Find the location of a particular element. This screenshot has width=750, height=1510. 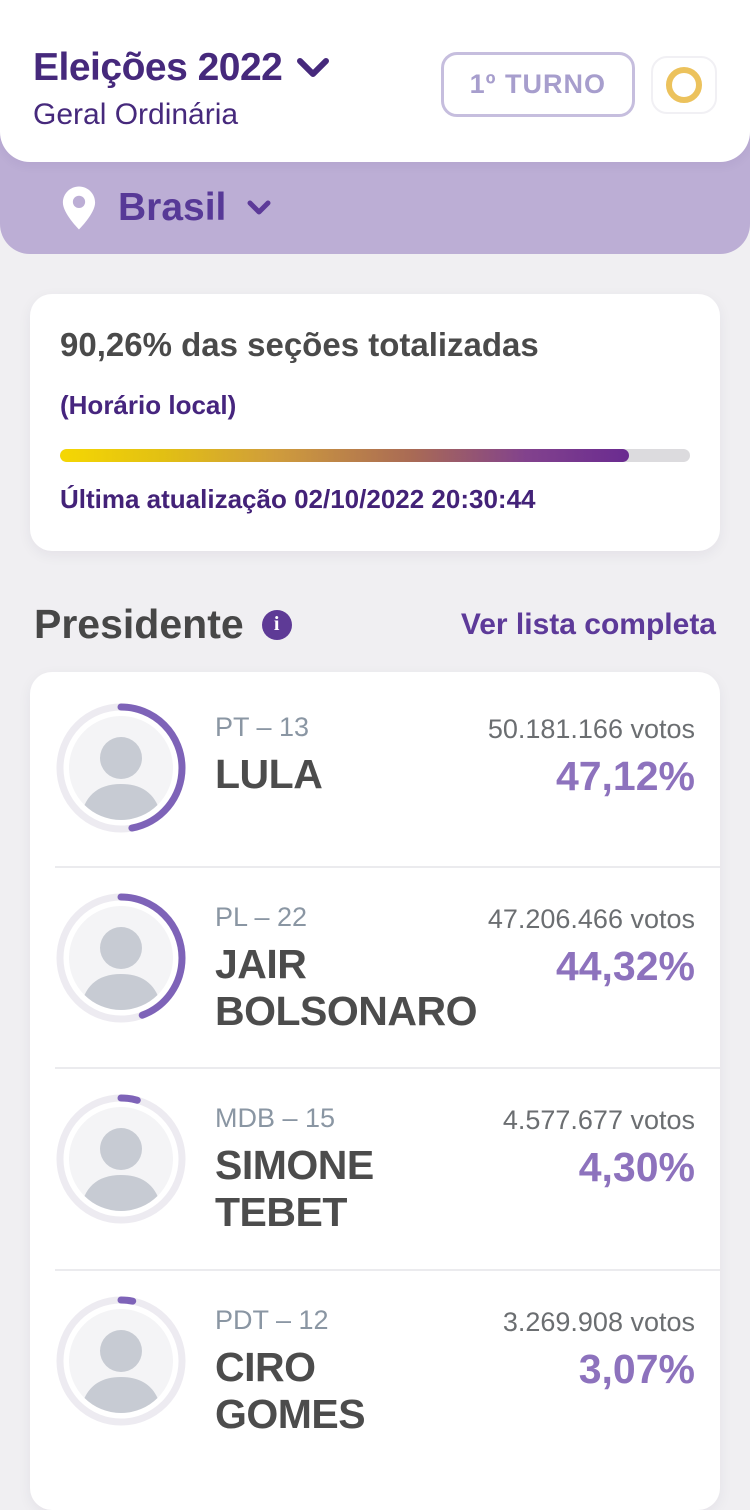

round-toggle-button: 1º TURNO is located at coordinates (537, 84).